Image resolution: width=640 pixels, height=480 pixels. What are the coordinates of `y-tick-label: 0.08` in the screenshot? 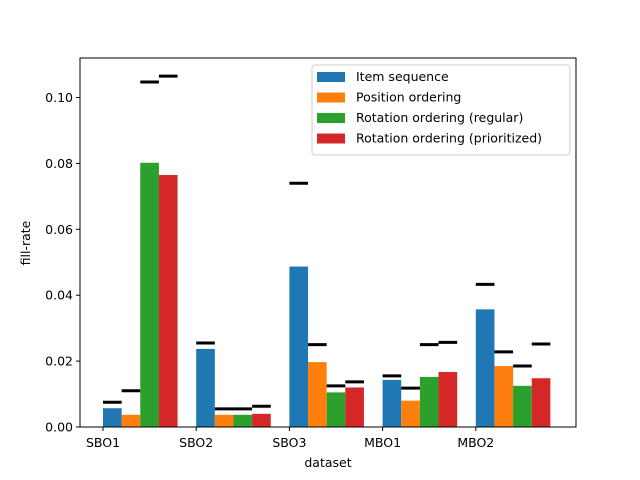 It's located at (59, 163).